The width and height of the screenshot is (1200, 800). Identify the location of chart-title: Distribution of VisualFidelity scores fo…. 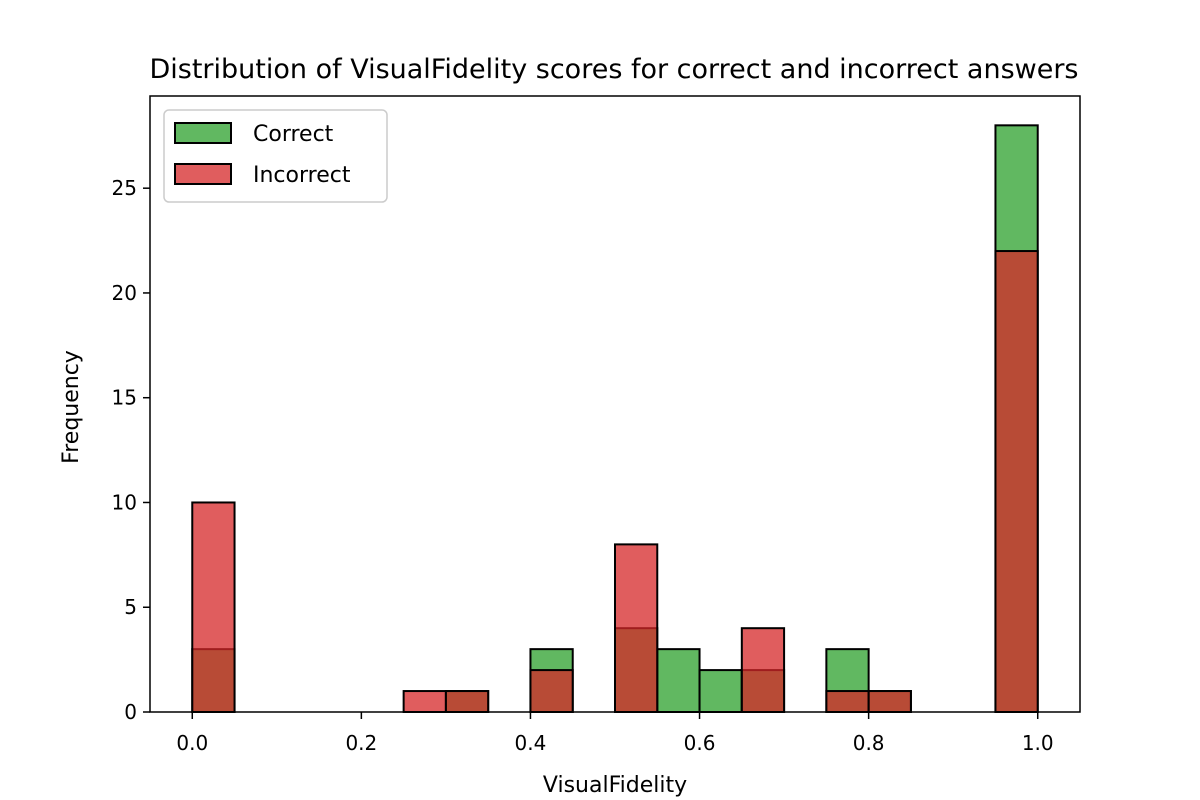
(613, 69).